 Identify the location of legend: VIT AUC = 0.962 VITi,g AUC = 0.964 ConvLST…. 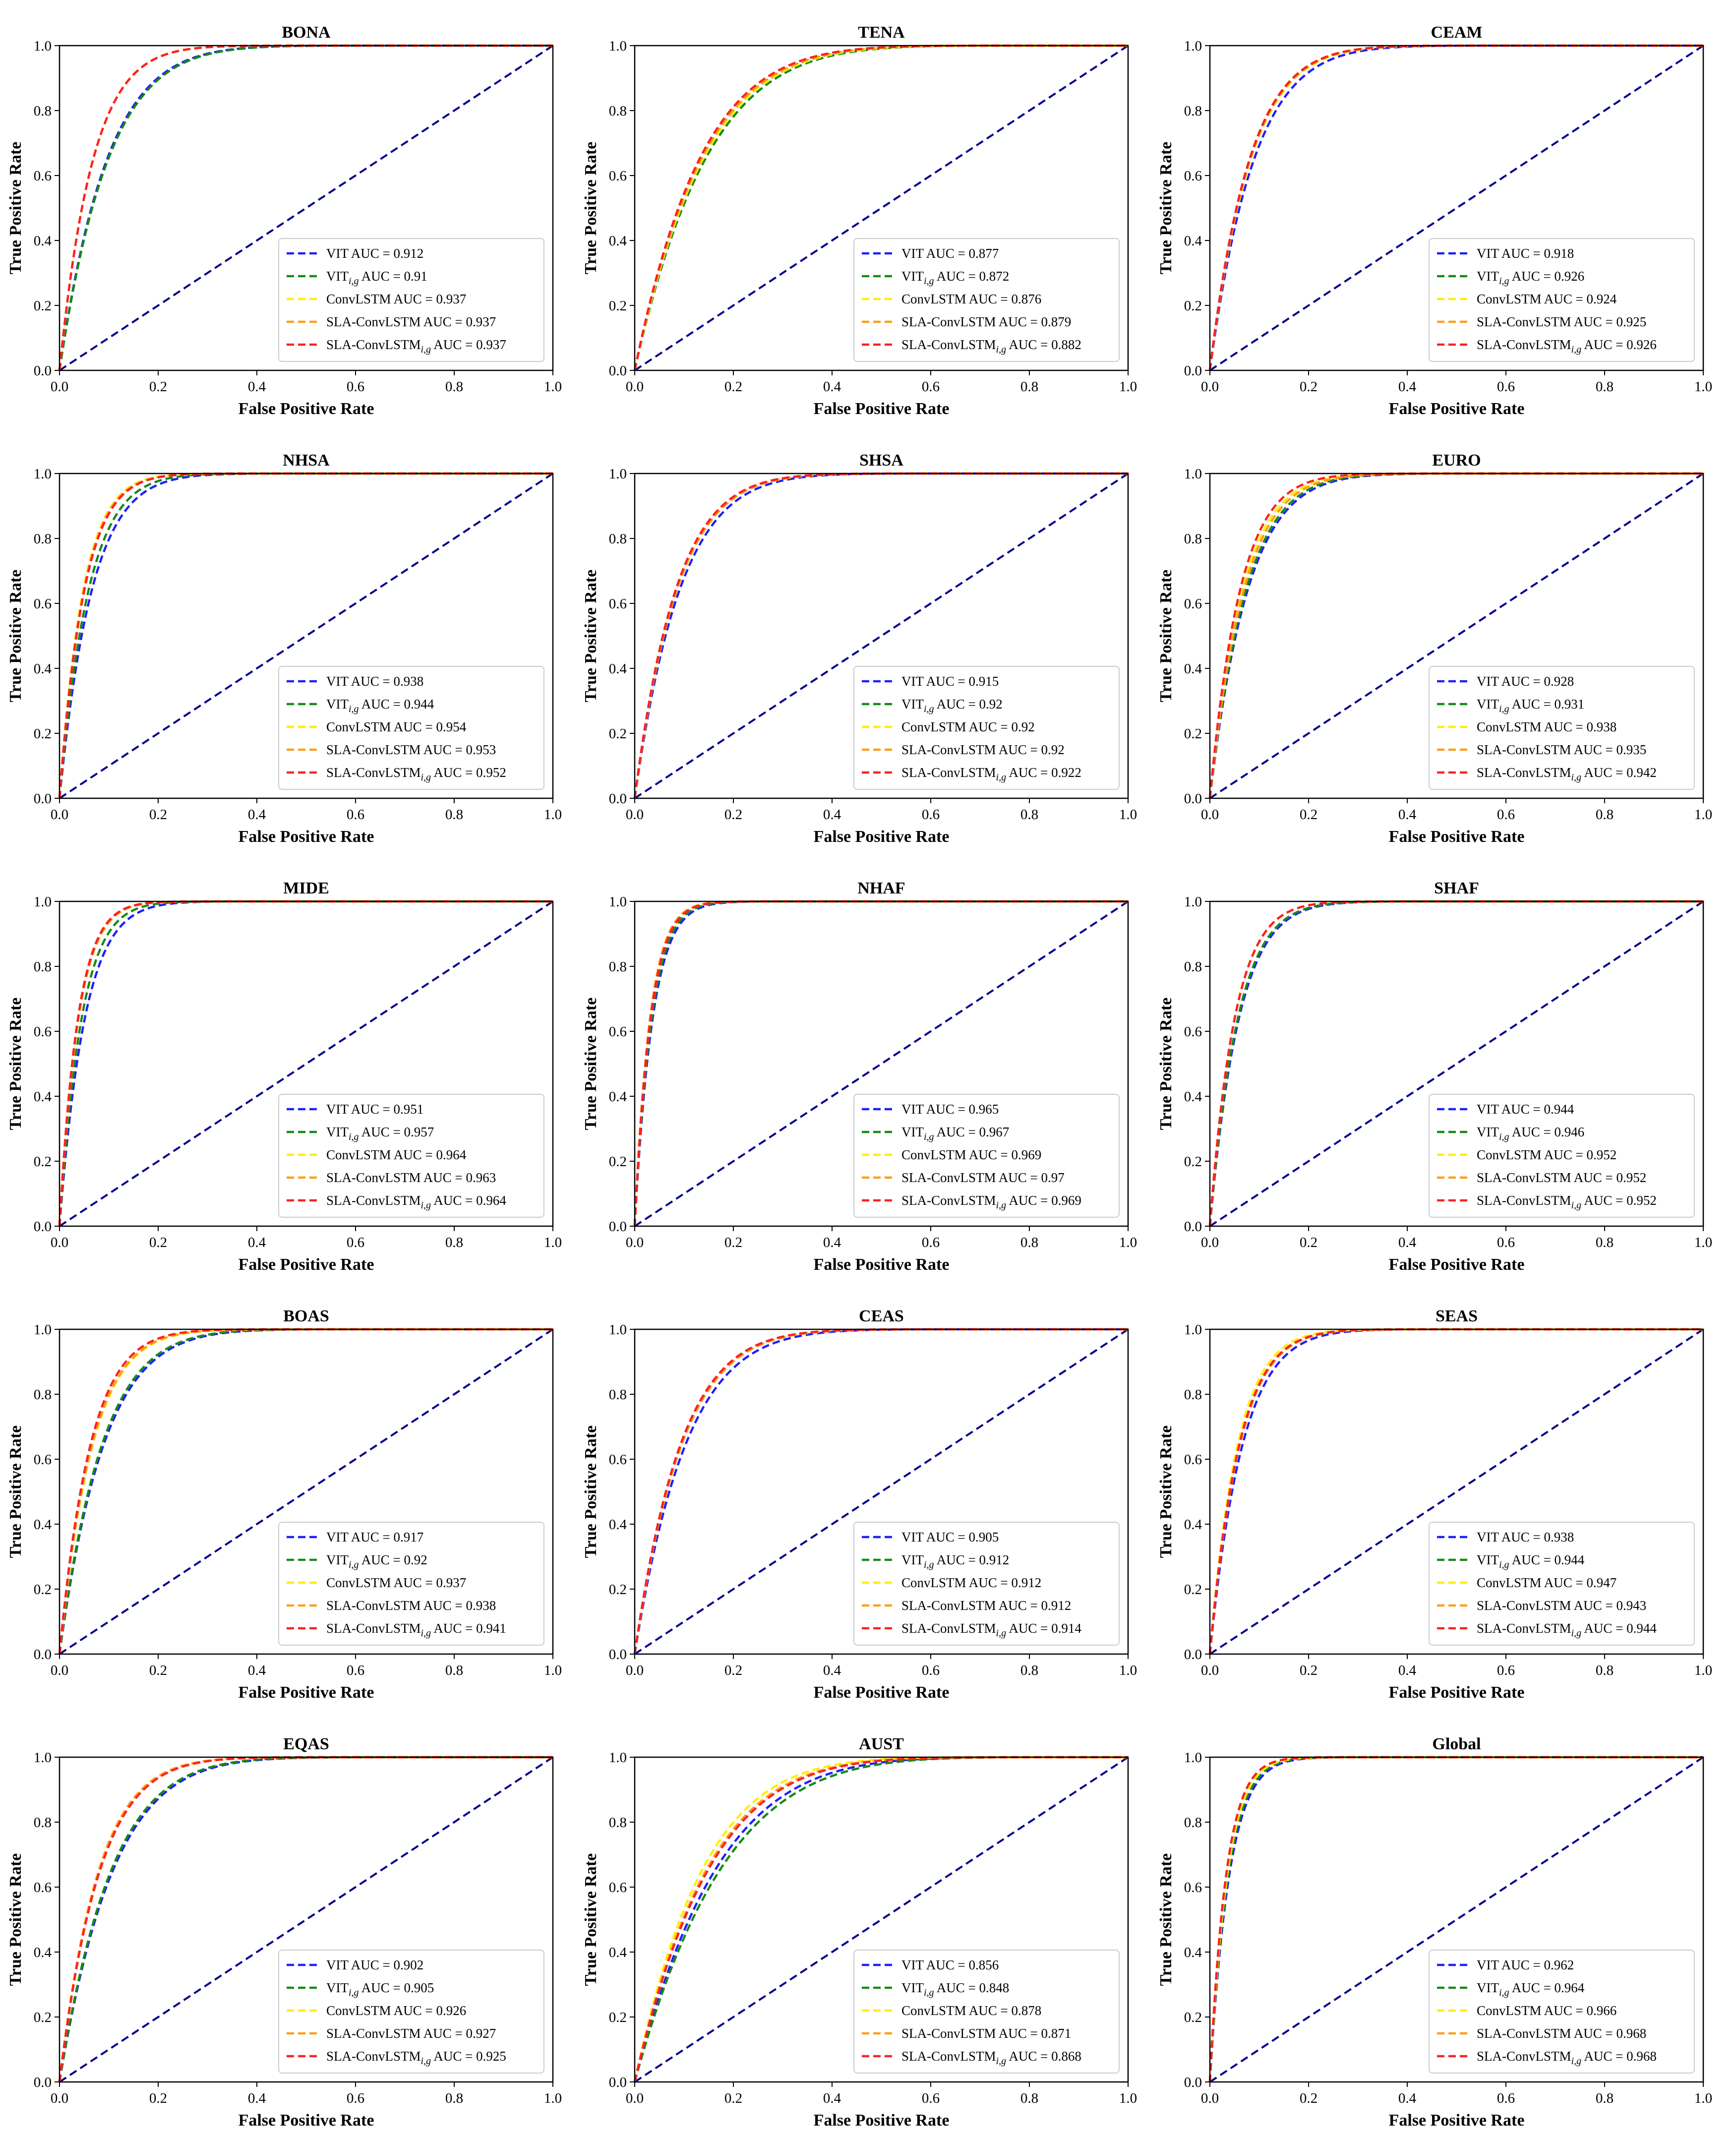
(1562, 2012).